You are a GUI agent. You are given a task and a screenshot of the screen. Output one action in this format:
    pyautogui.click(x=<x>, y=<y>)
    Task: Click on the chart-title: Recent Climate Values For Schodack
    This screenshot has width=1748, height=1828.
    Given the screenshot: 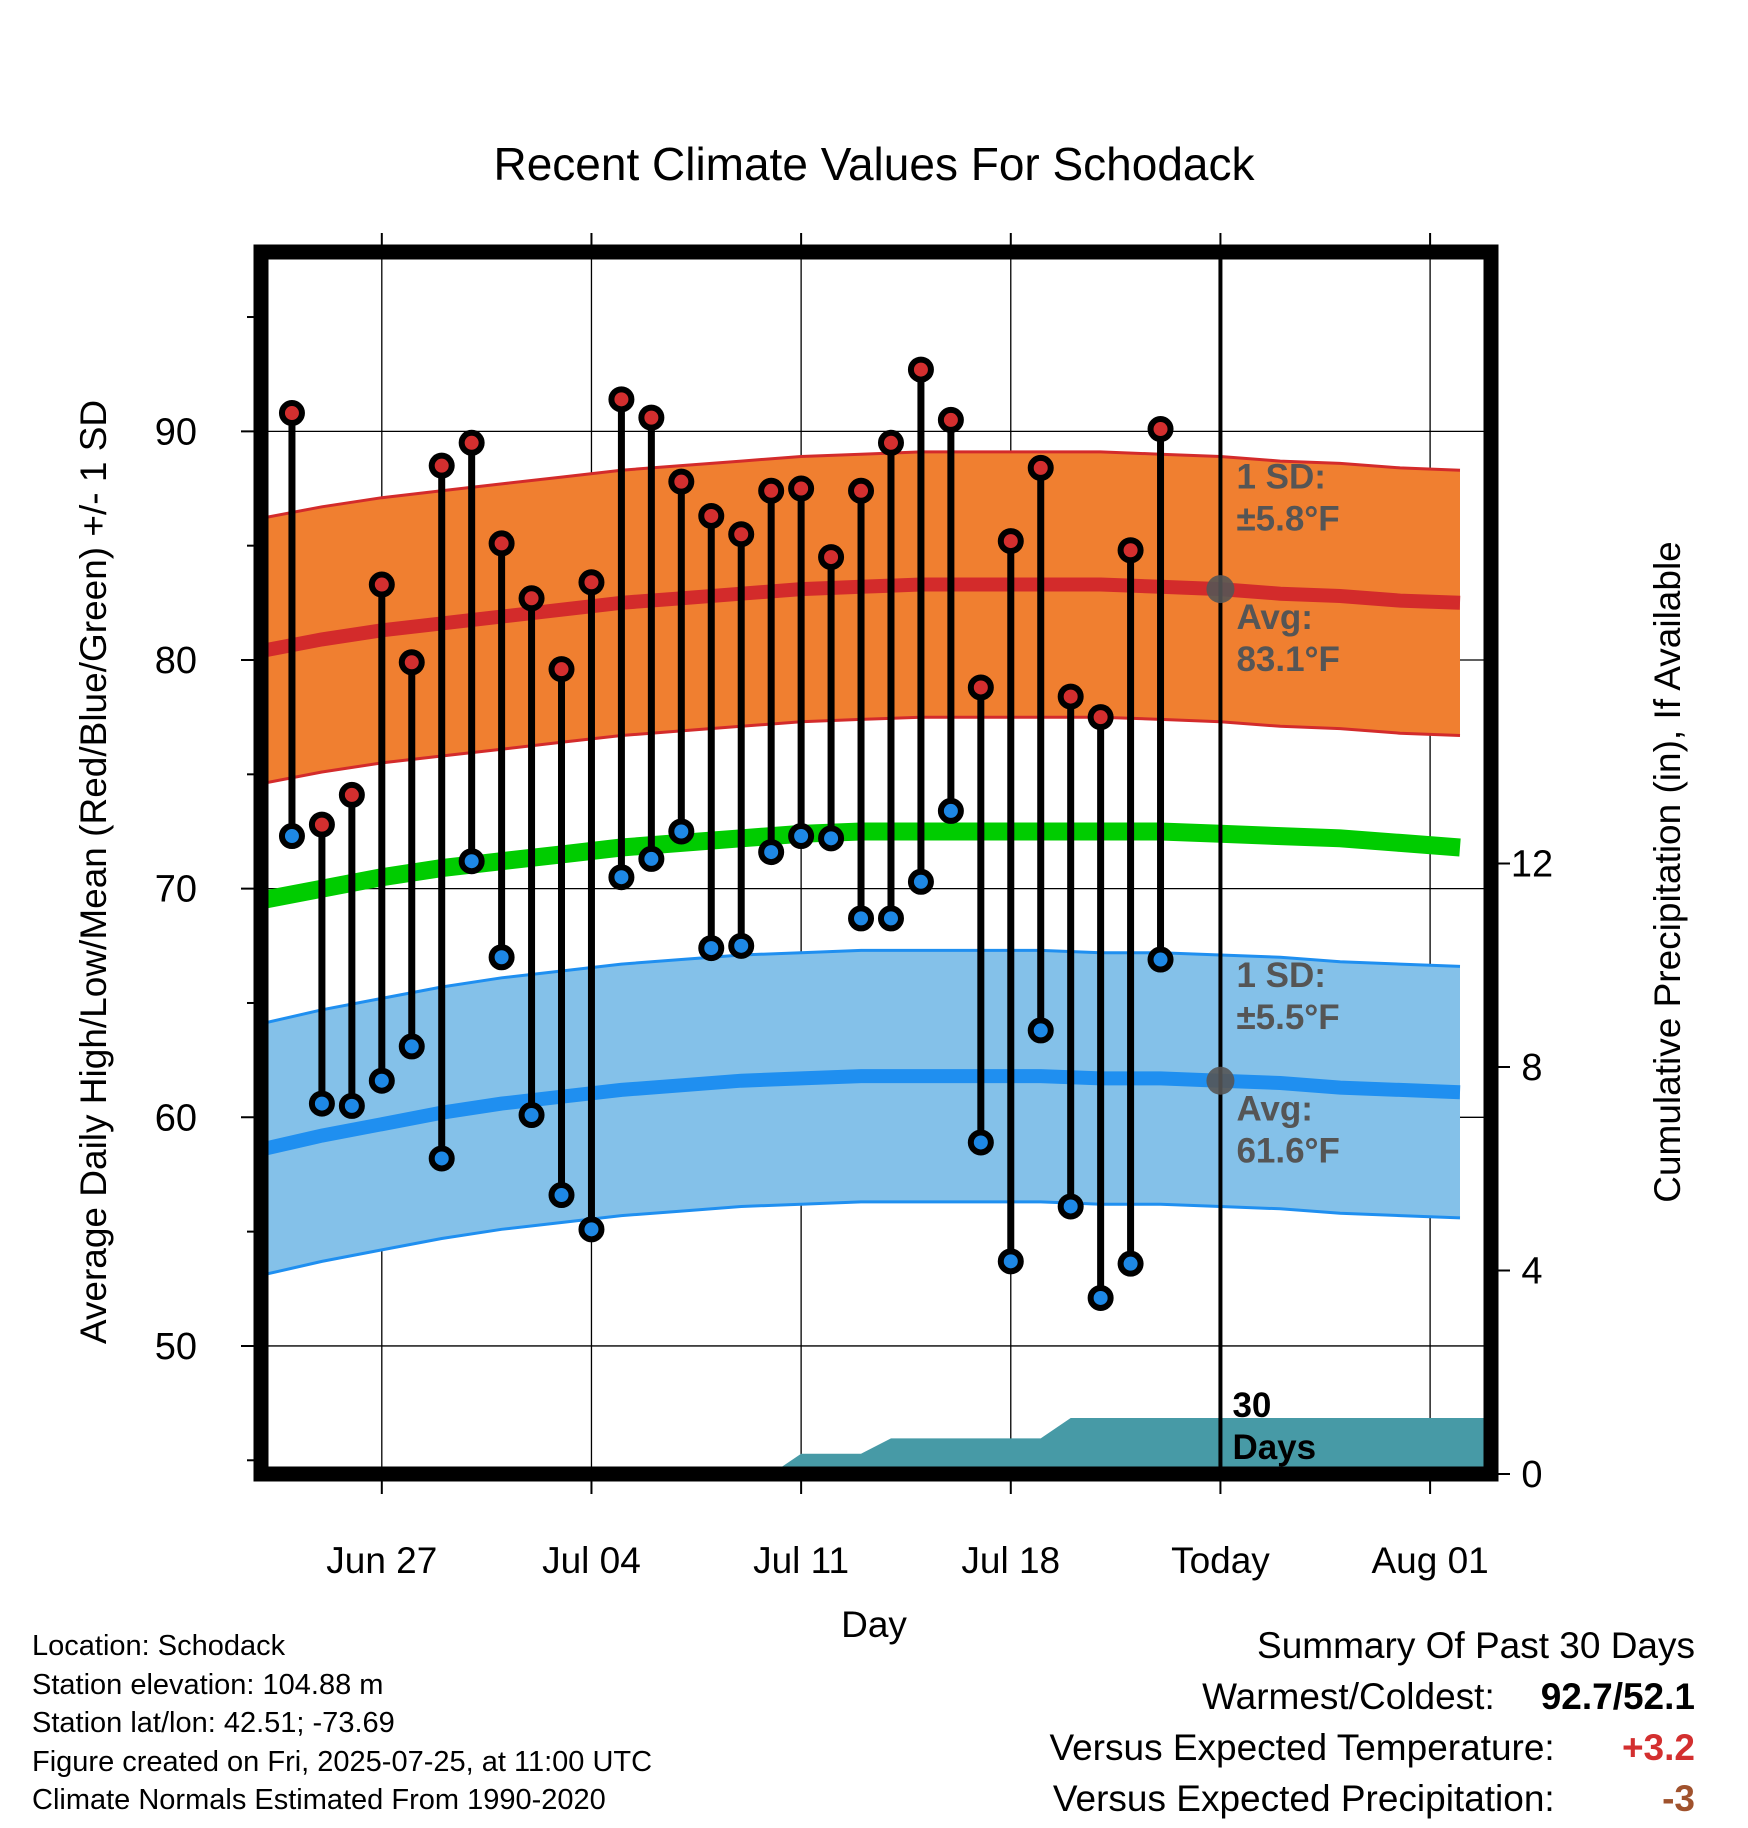 What is the action you would take?
    pyautogui.click(x=874, y=164)
    